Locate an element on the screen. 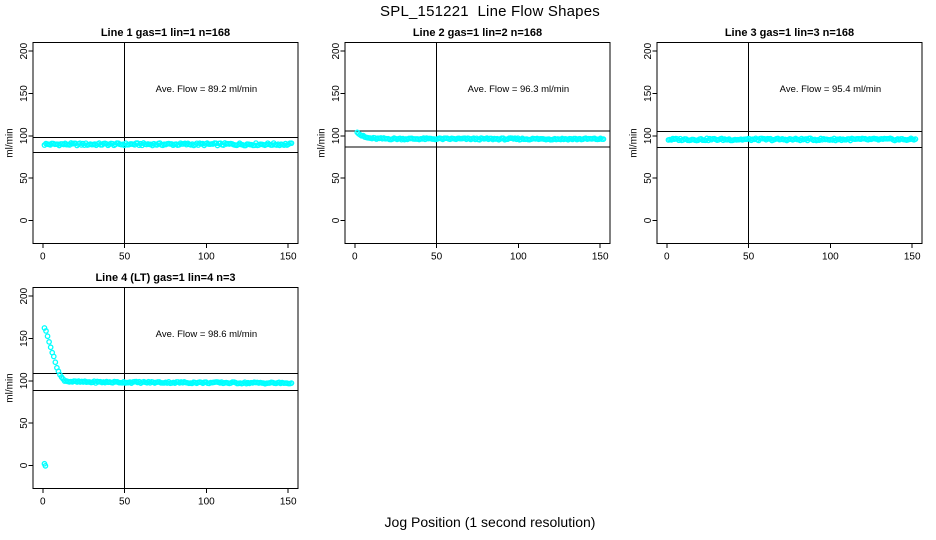  ave-flow-annotation: Ave. Flow = 98.6 ml/min is located at coordinates (206, 334).